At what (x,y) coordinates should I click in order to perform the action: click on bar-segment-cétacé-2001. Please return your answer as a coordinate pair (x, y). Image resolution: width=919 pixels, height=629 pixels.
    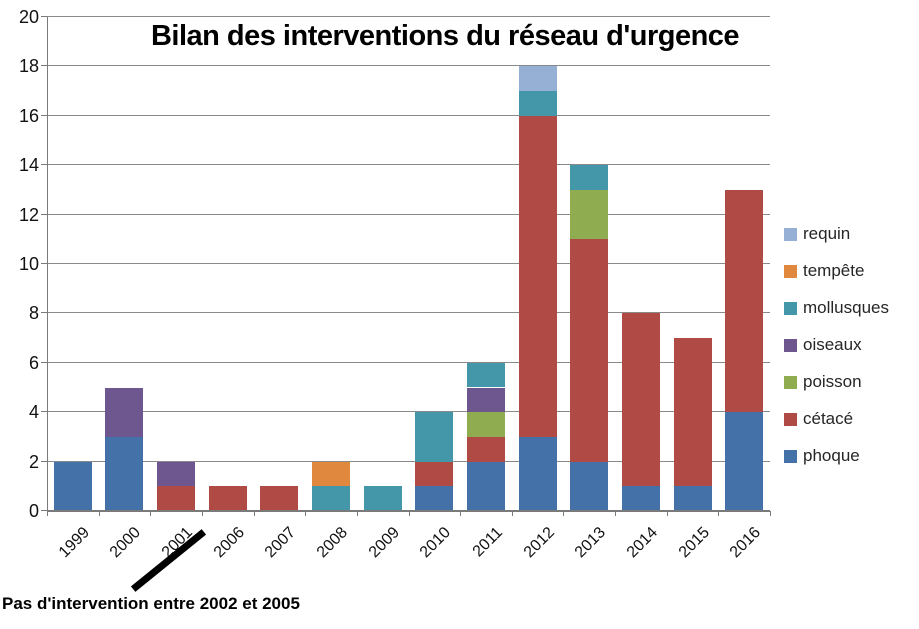
    Looking at the image, I should click on (176, 498).